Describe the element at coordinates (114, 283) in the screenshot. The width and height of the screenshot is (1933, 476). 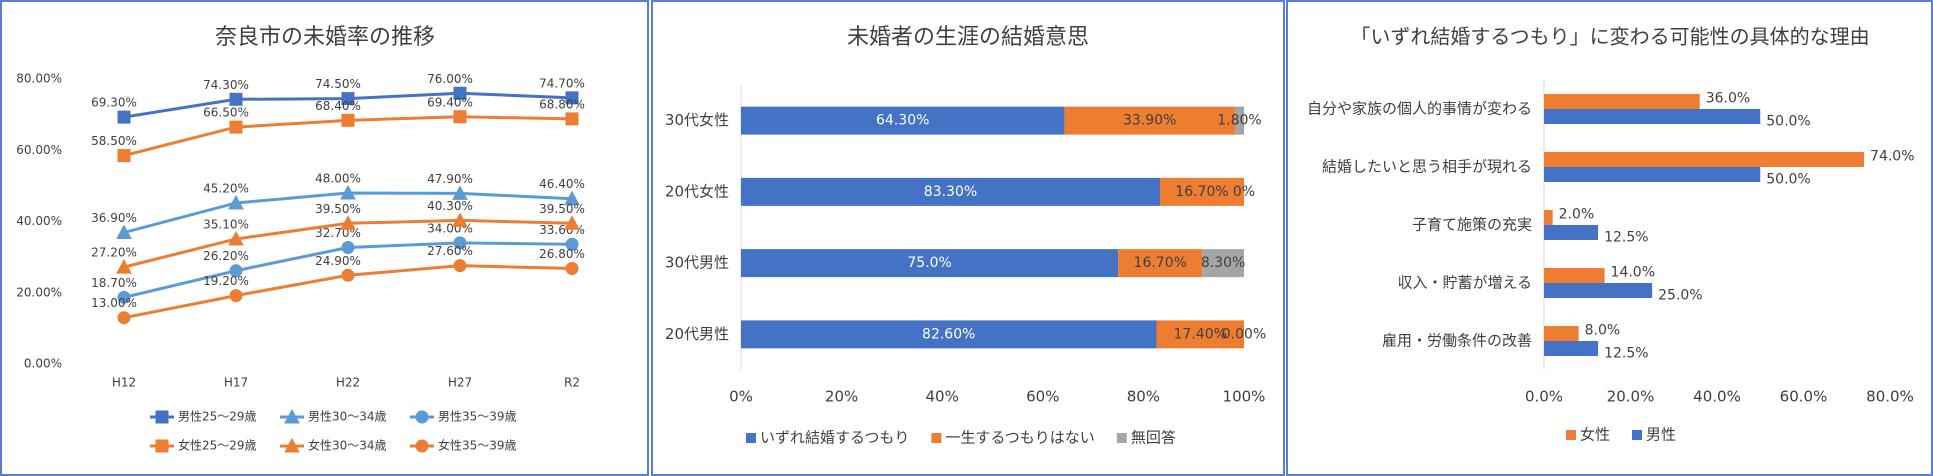
I see `data-label: 18.70%` at that location.